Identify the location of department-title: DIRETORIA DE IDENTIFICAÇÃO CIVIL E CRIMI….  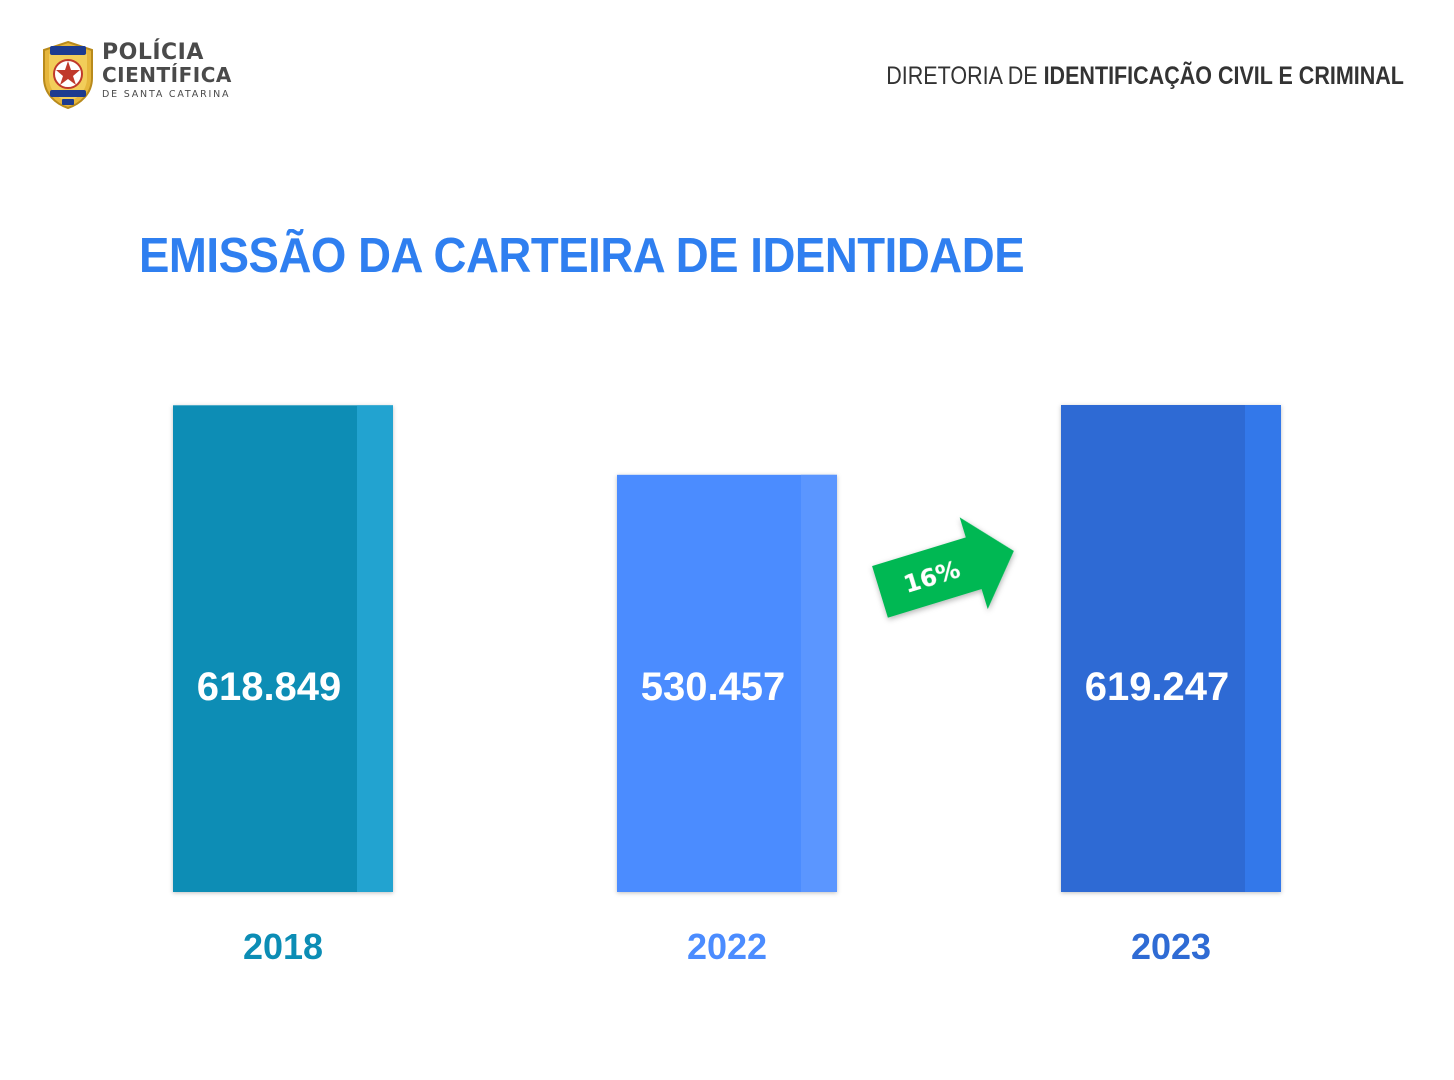
(1145, 76).